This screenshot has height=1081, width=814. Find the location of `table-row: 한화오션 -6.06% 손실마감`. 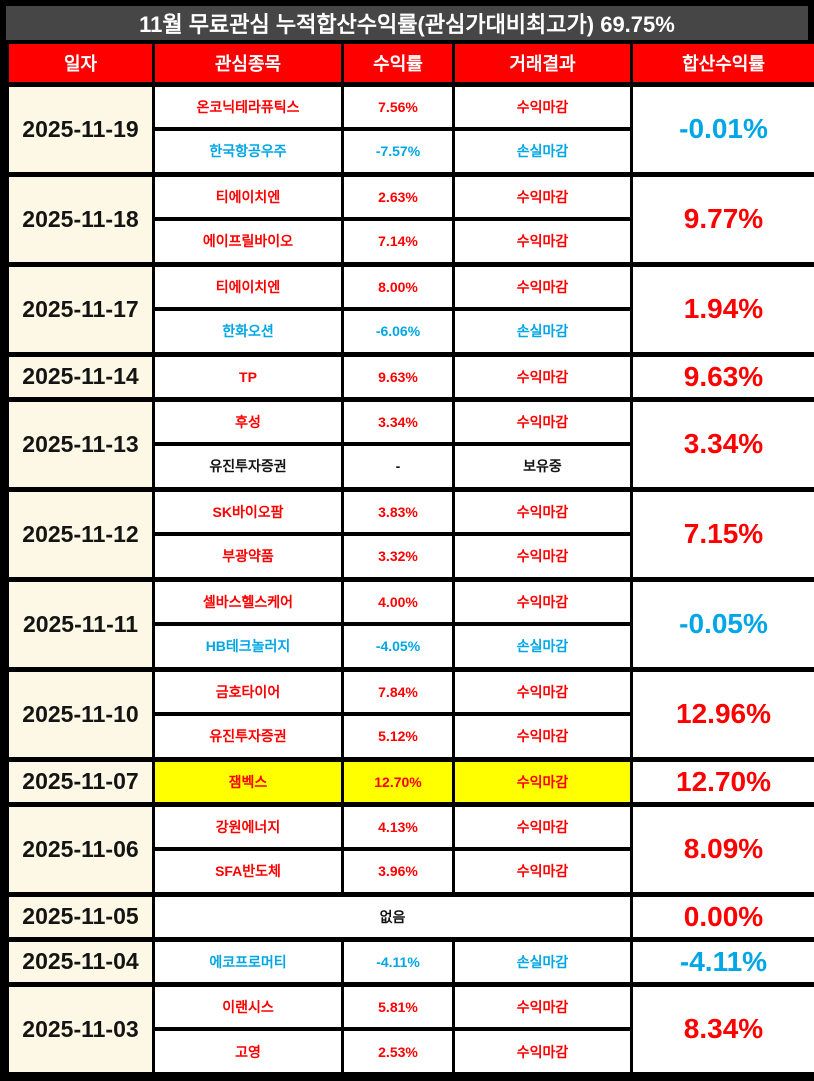

table-row: 한화오션 -6.06% 손실마감 is located at coordinates (411, 331).